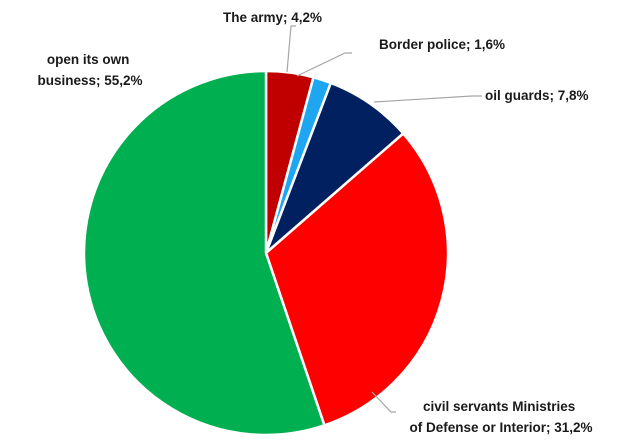  I want to click on data-label-army: The army; 4,2%, so click(272, 17).